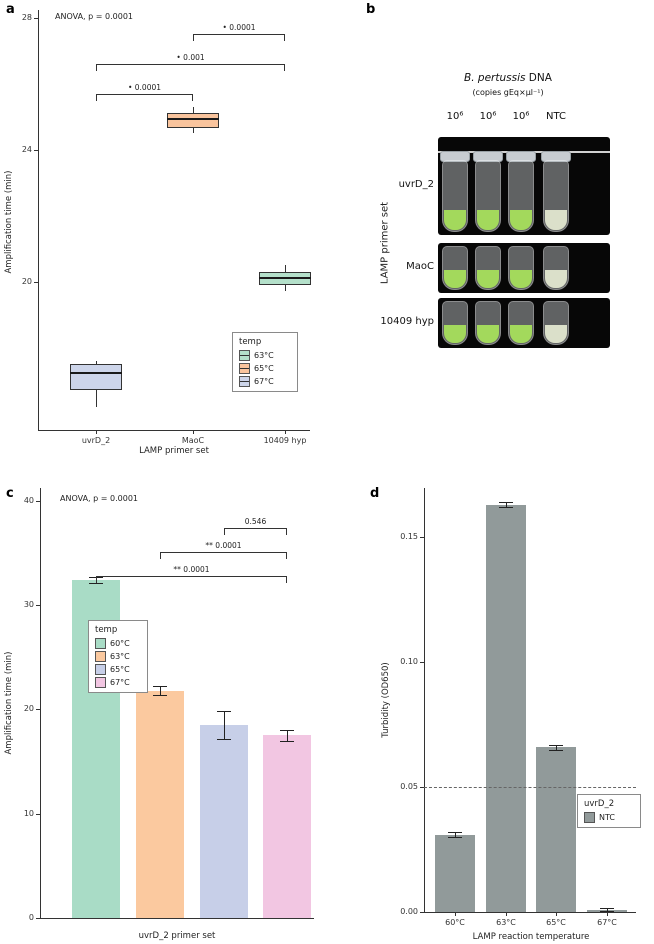 The width and height of the screenshot is (654, 944). What do you see at coordinates (607, 922) in the screenshot?
I see `x-tick-label: 67°C` at bounding box center [607, 922].